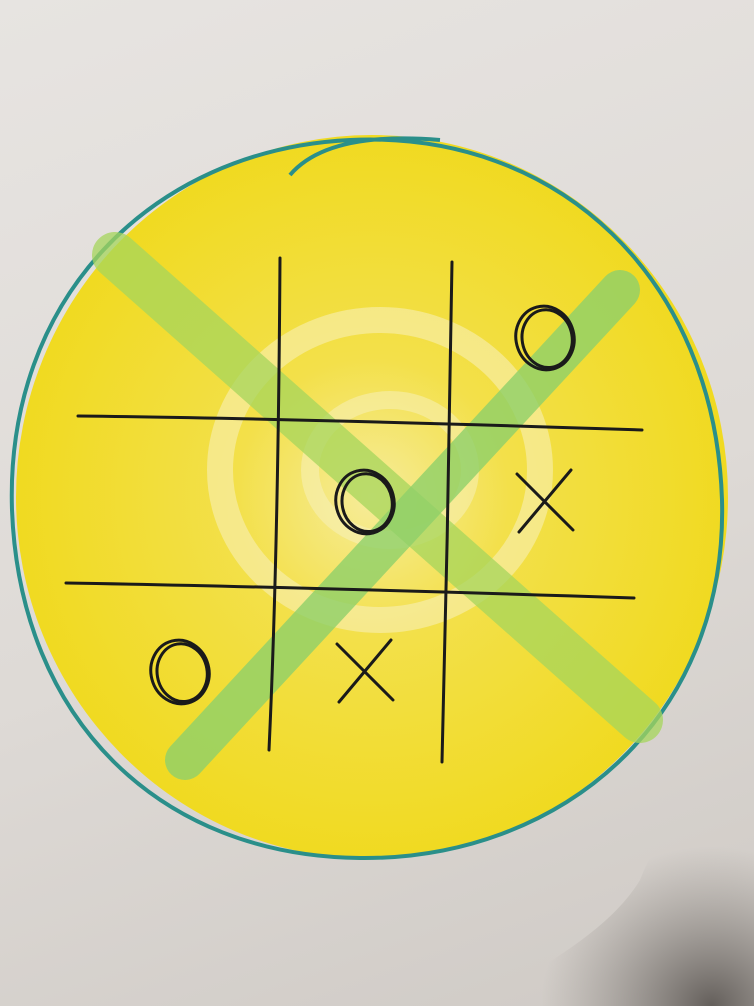  I want to click on mark-o-retrace-r0-c2, so click(547, 339).